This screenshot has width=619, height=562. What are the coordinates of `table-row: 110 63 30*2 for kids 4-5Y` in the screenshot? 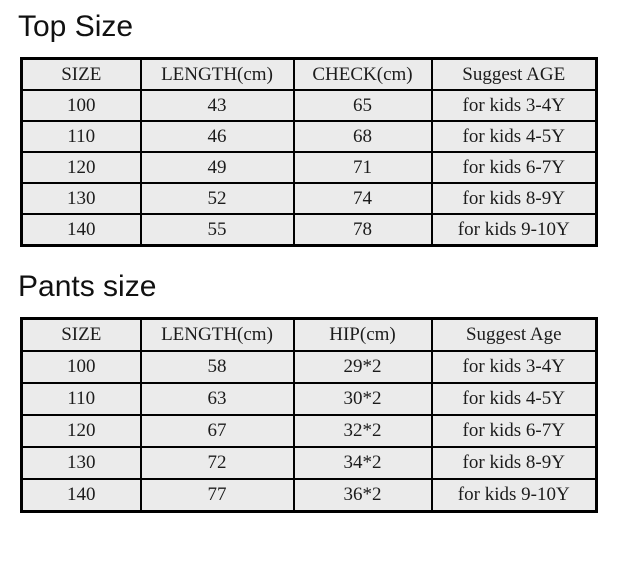 It's located at (309, 399).